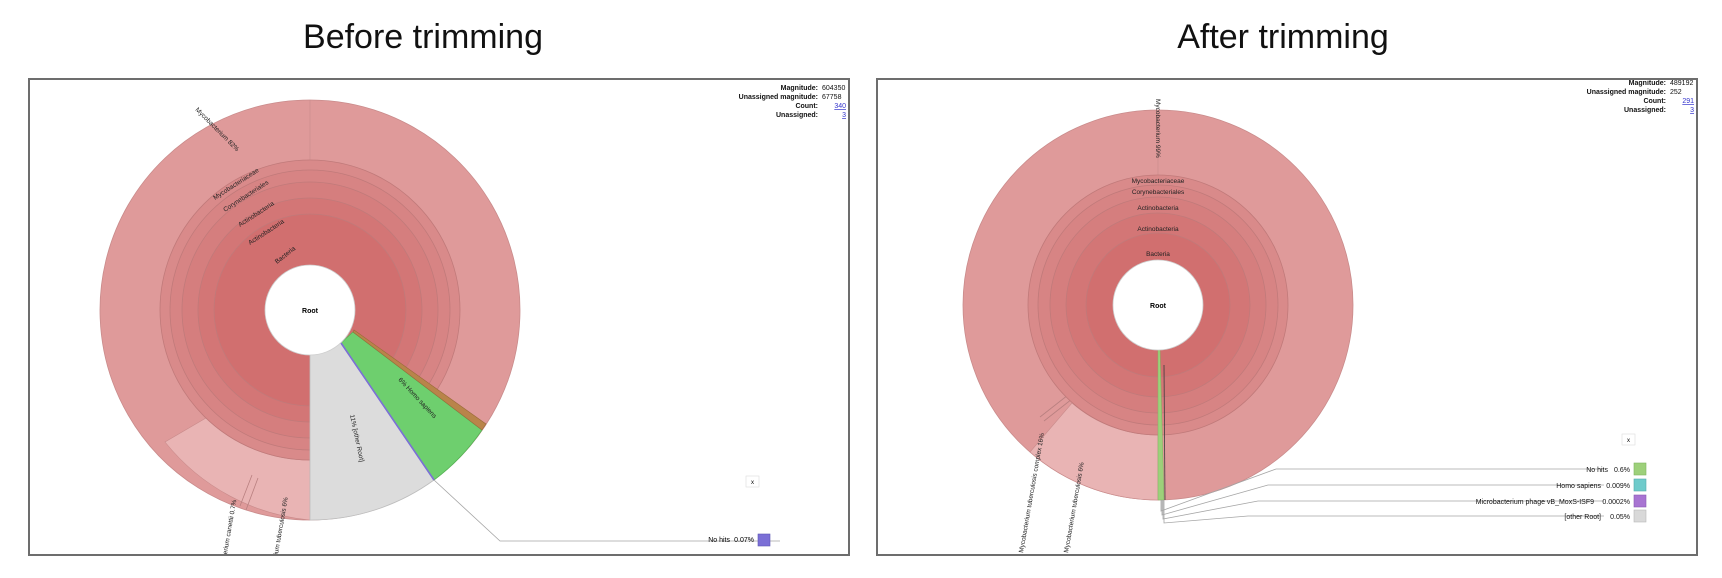  Describe the element at coordinates (423, 37) in the screenshot. I see `panel-title-before: Before trimming` at that location.